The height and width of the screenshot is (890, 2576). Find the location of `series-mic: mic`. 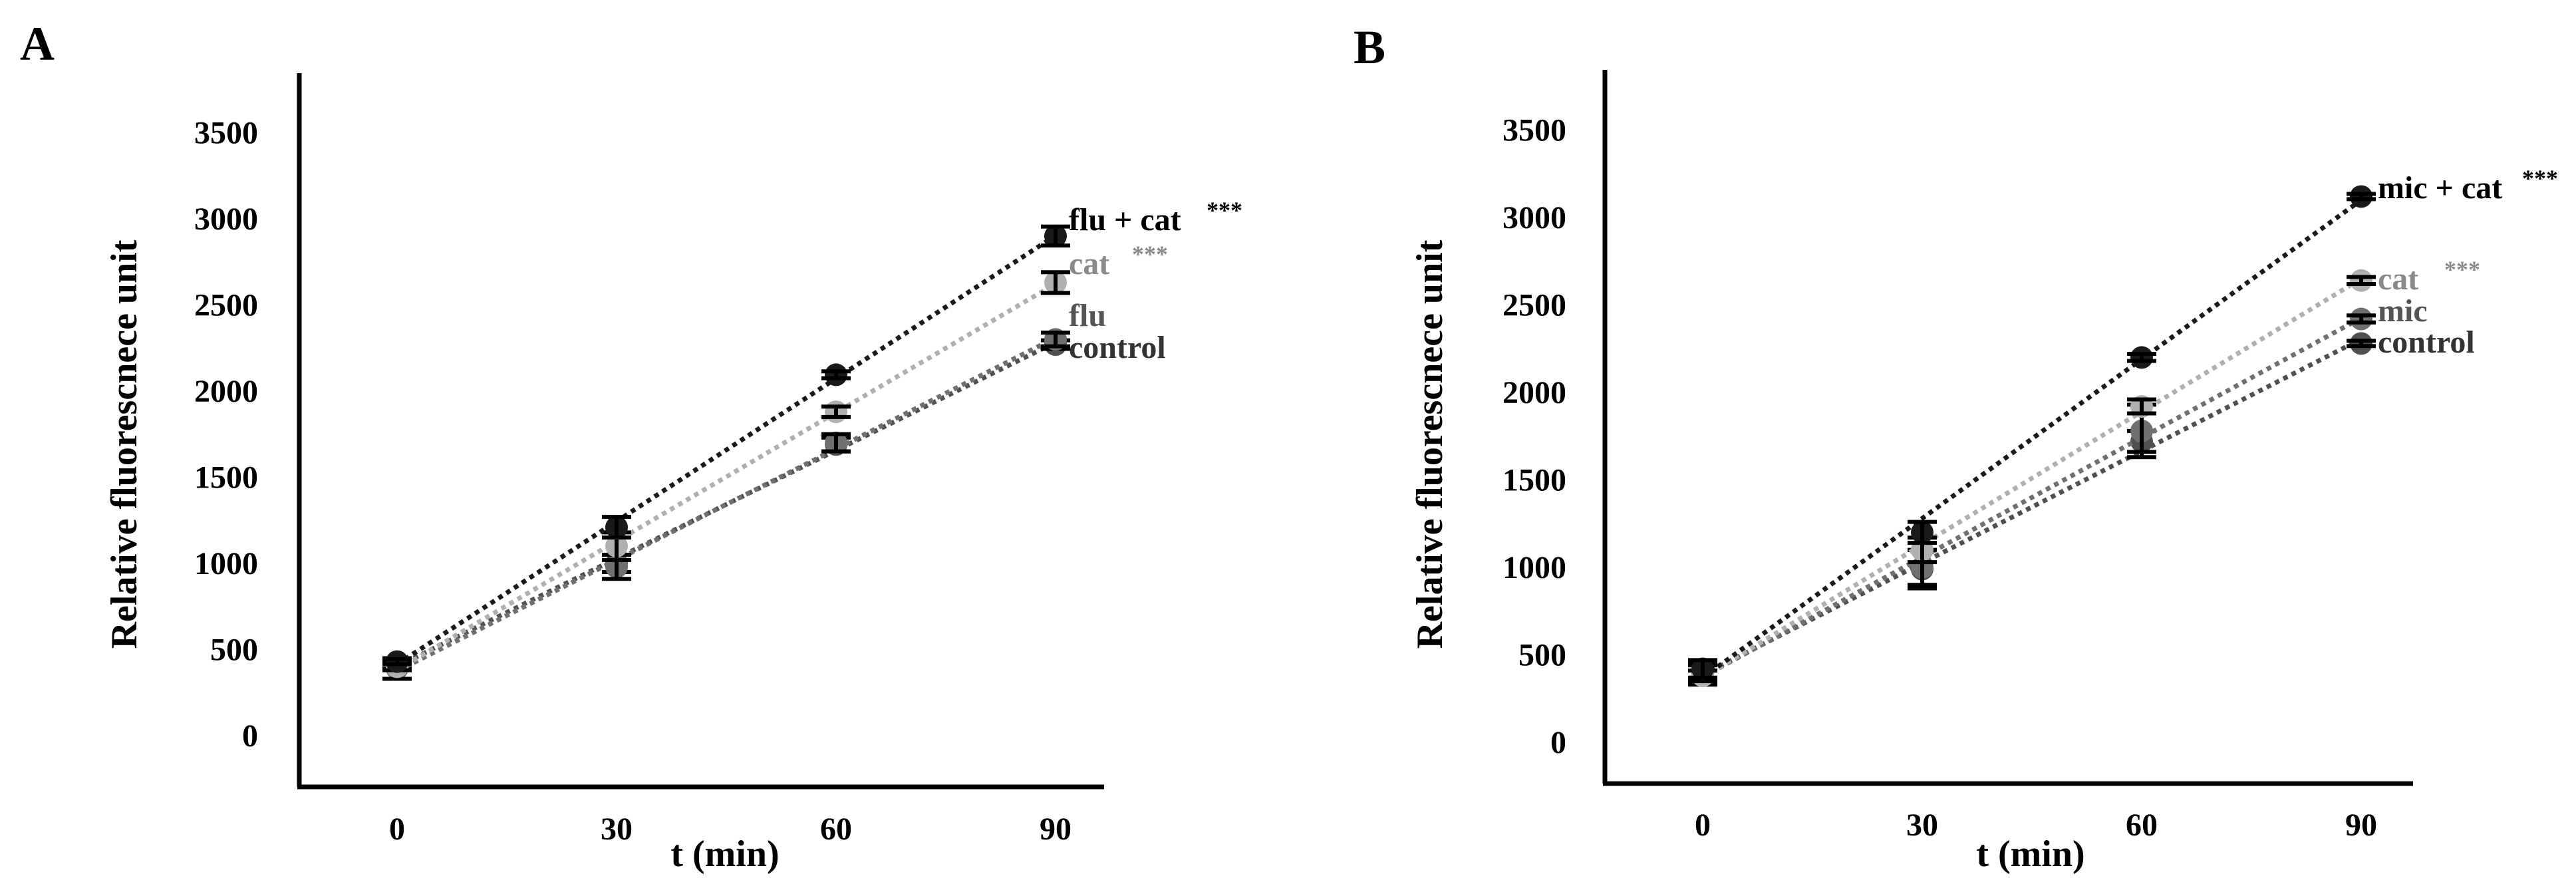

series-mic: mic is located at coordinates (2058, 488).